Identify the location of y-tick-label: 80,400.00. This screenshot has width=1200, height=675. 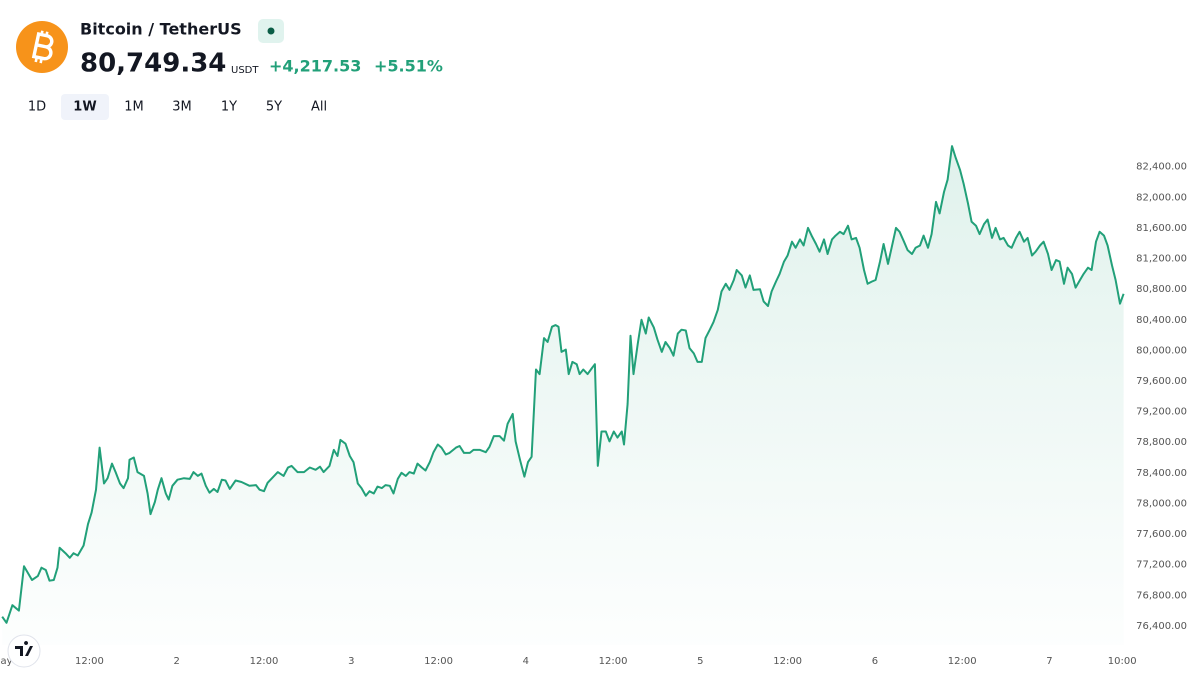
(1161, 320).